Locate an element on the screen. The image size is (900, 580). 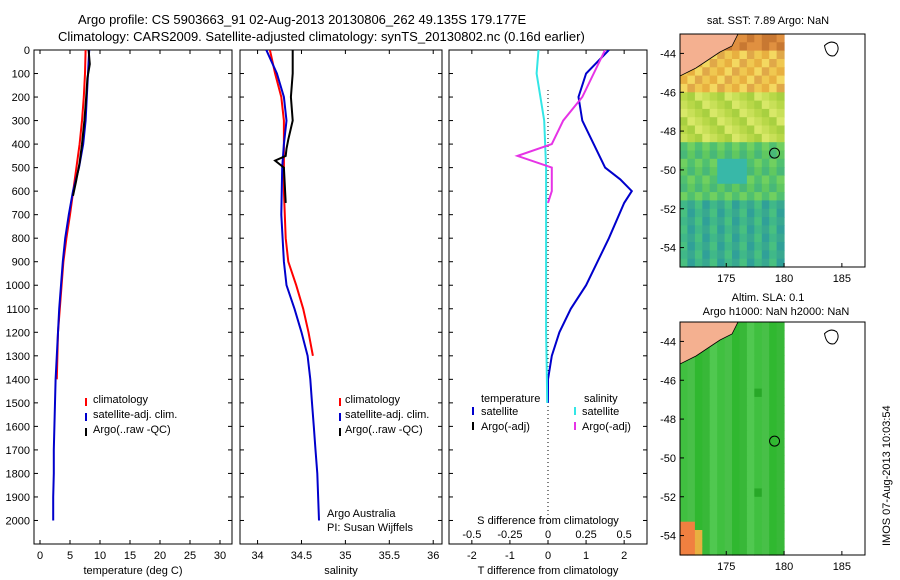
legend-label-argo: Argo(..raw -QC) is located at coordinates (384, 430).